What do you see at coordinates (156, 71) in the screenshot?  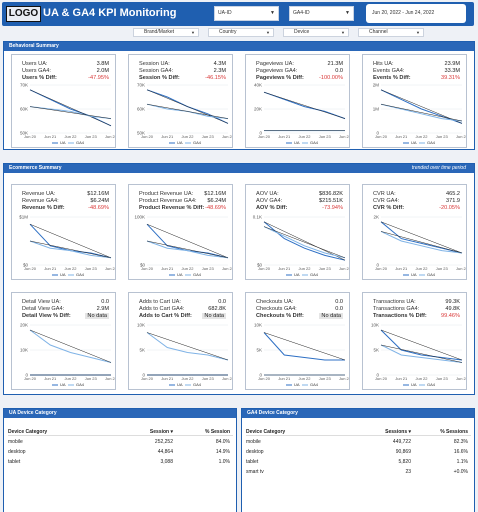 I see `kpi-label: Session GA4:` at bounding box center [156, 71].